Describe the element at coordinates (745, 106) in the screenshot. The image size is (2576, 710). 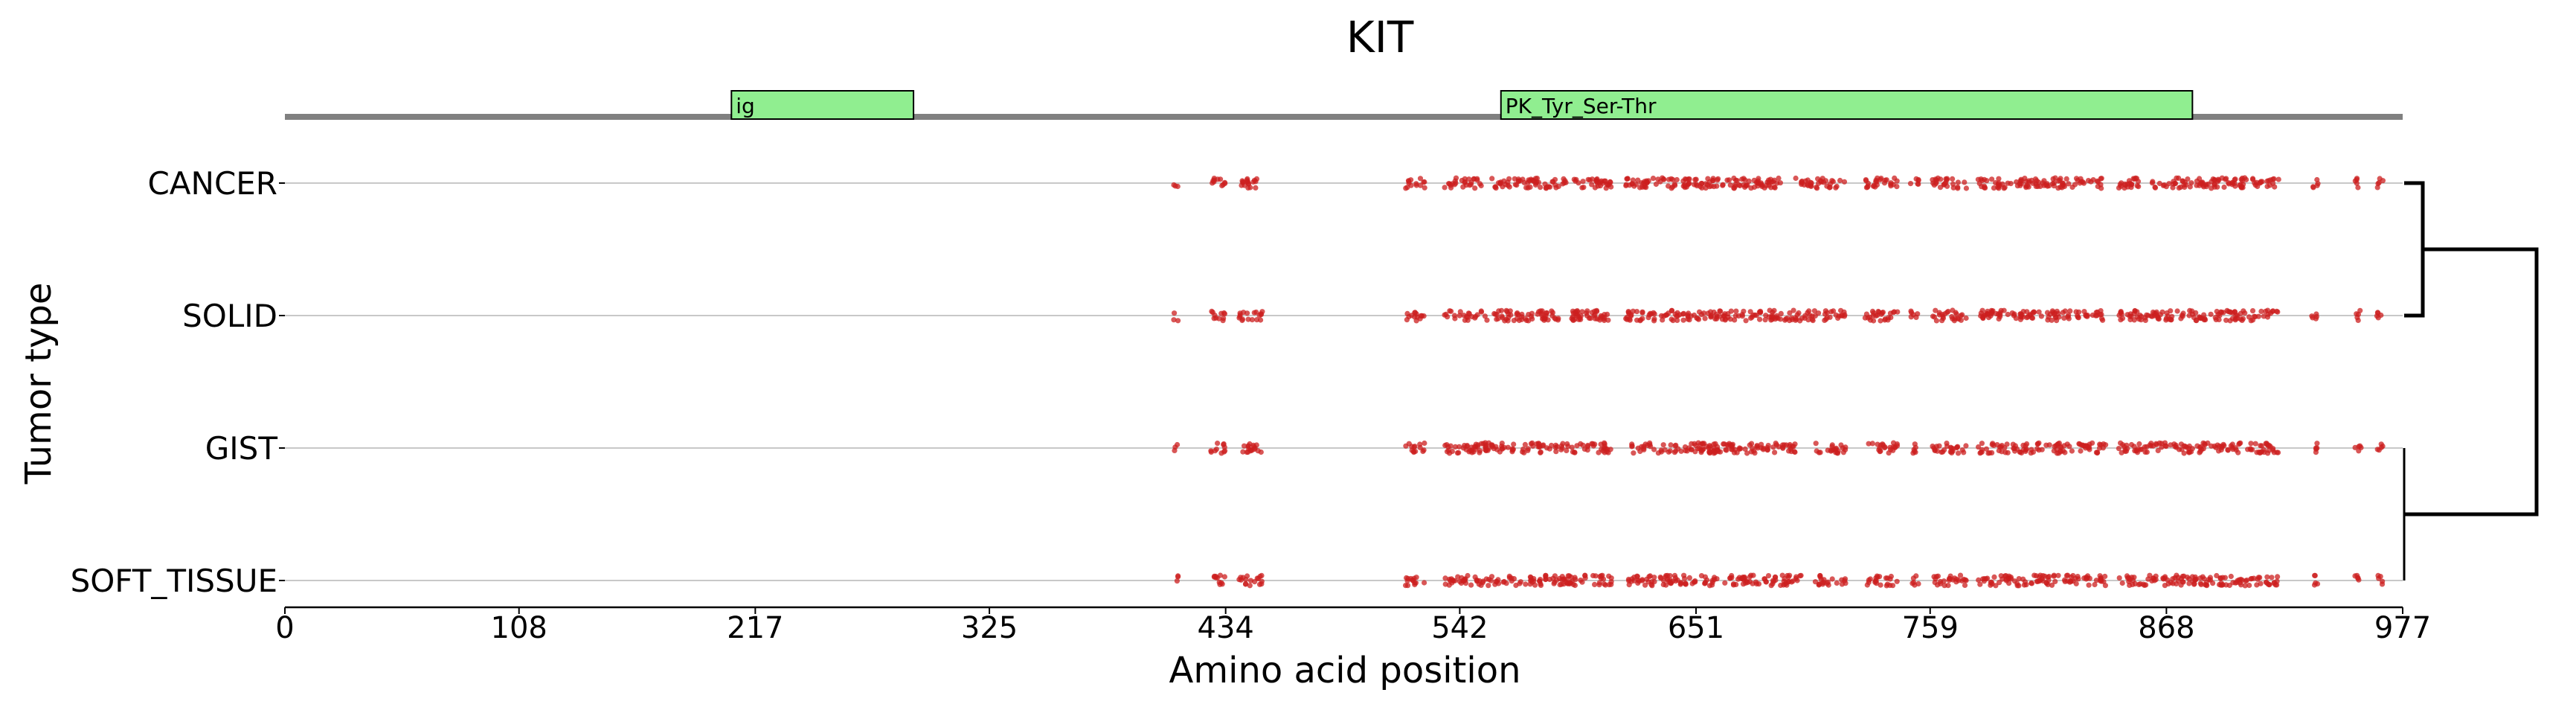
I see `domain-label: ig` at that location.